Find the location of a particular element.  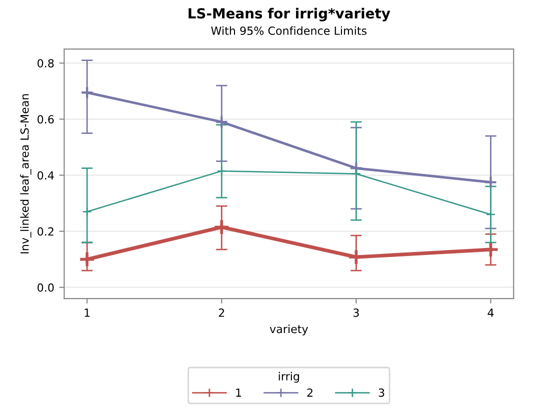

chart-title: LS-Means for irrig*variety is located at coordinates (289, 15).